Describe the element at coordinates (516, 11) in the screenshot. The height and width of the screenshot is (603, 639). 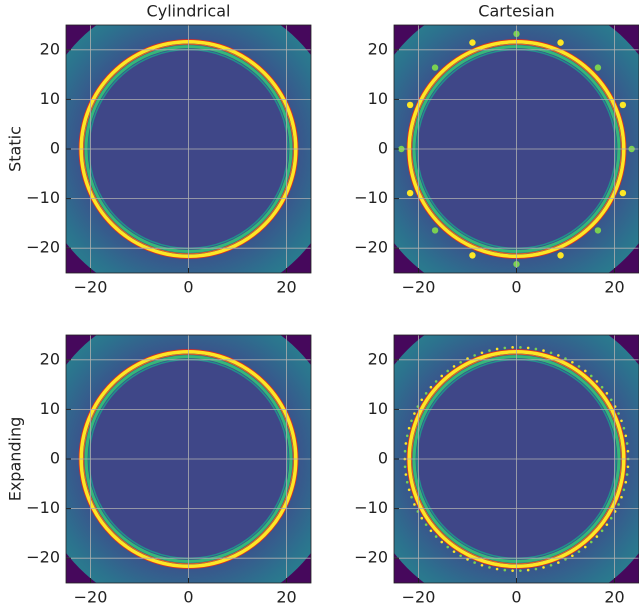
I see `panel-title: Cartesian` at that location.